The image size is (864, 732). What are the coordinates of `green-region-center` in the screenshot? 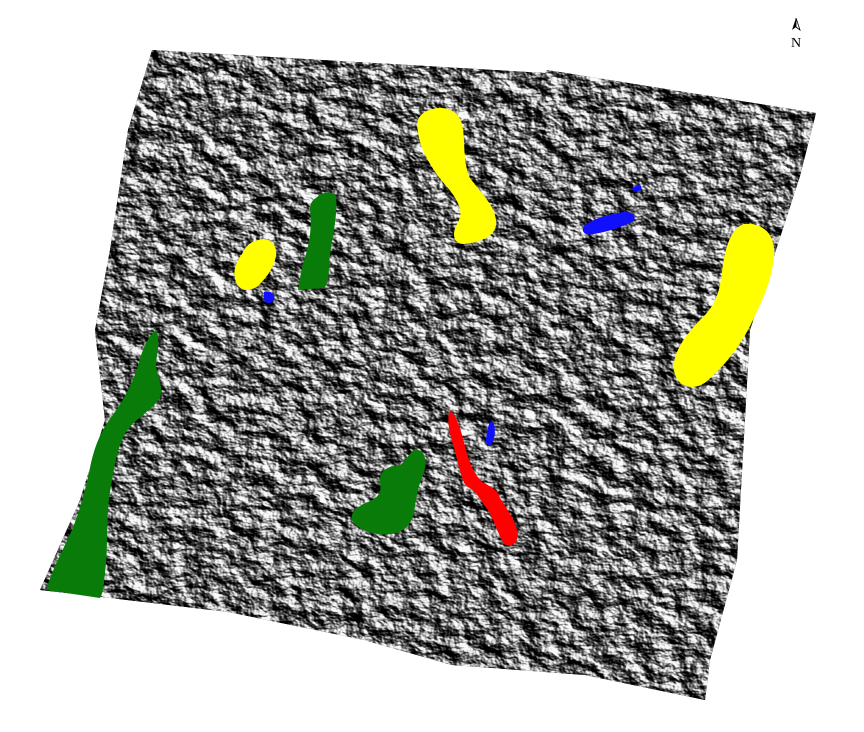 It's located at (388, 492).